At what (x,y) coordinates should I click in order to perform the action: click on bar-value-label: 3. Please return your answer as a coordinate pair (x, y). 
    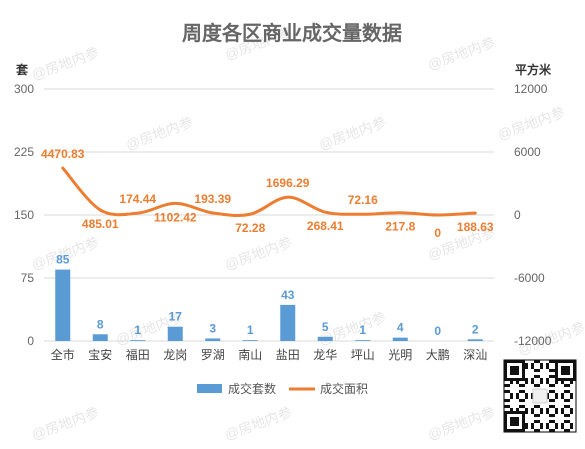
    Looking at the image, I should click on (212, 328).